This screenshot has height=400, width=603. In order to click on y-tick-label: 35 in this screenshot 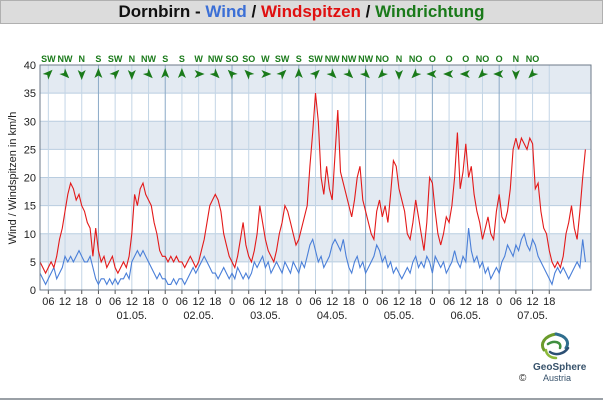, I will do `click(30, 94)`.